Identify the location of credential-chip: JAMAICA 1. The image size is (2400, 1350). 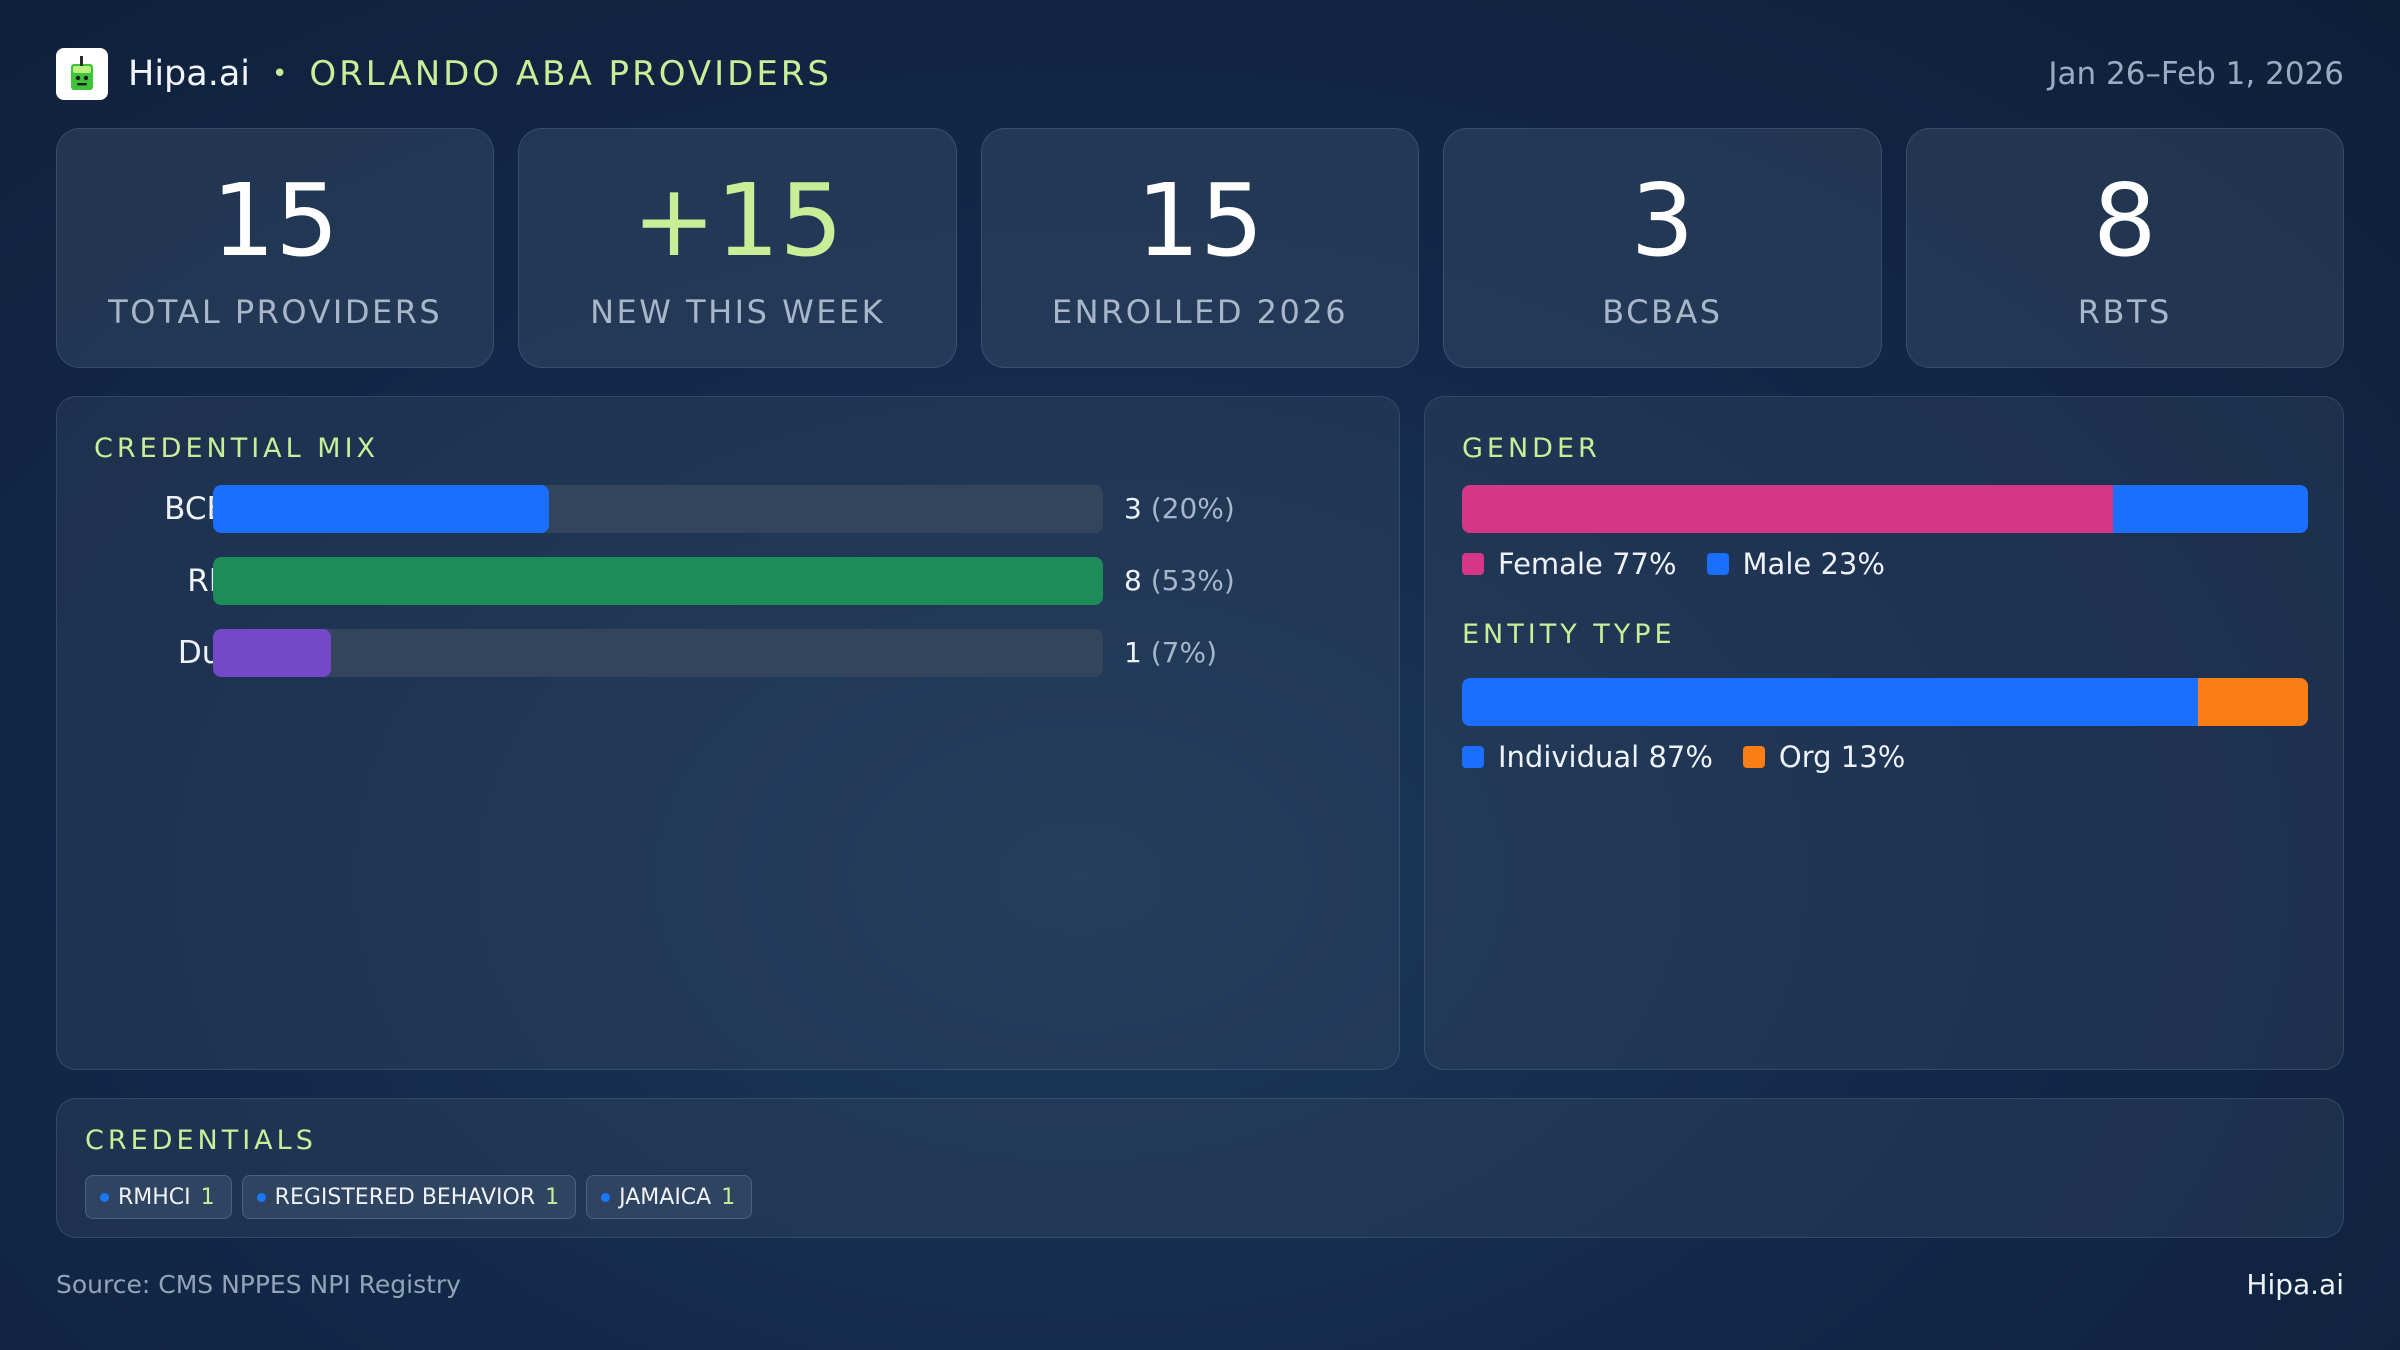
(669, 1197).